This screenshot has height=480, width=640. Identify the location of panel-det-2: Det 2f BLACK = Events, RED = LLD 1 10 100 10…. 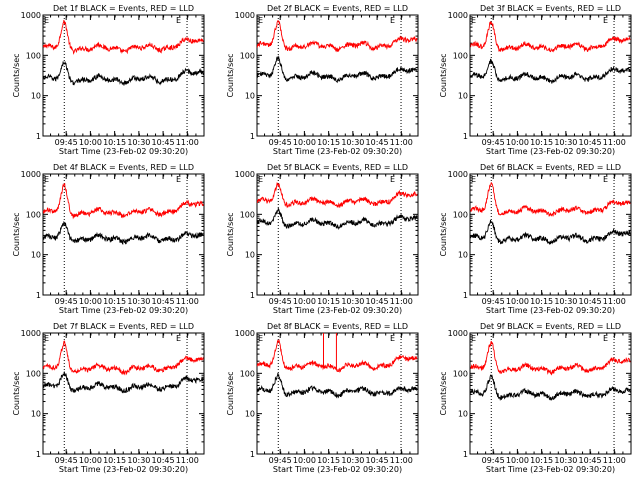
(322, 80).